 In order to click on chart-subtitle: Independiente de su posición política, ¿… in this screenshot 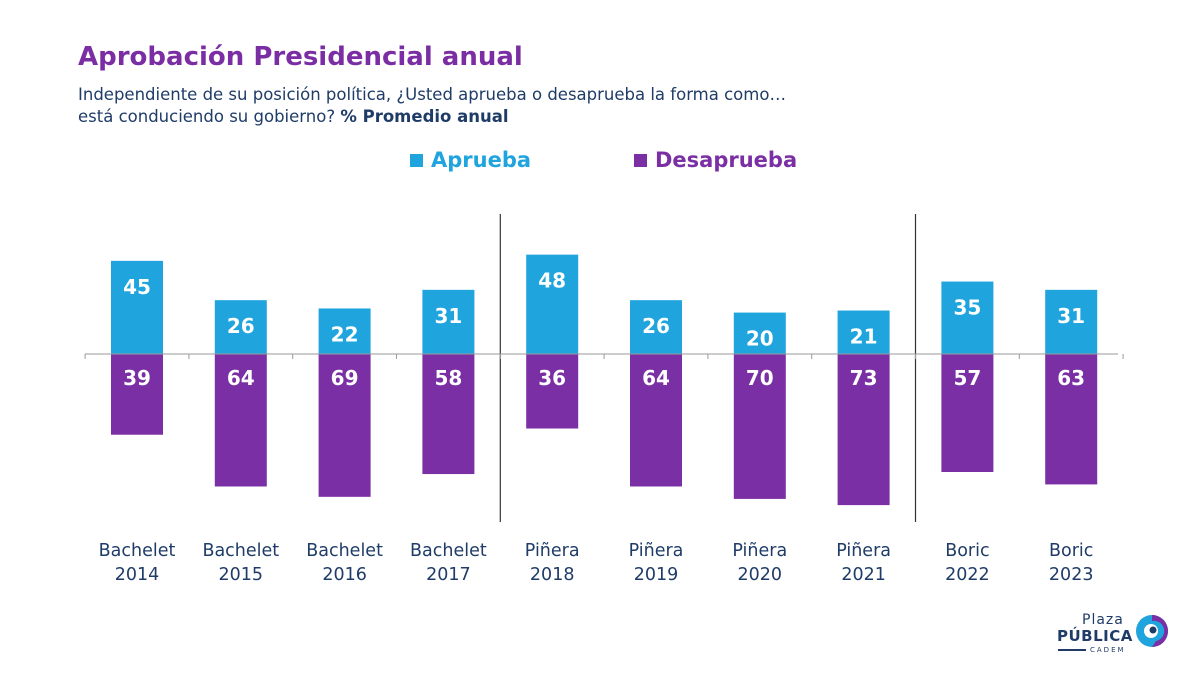, I will do `click(478, 106)`.